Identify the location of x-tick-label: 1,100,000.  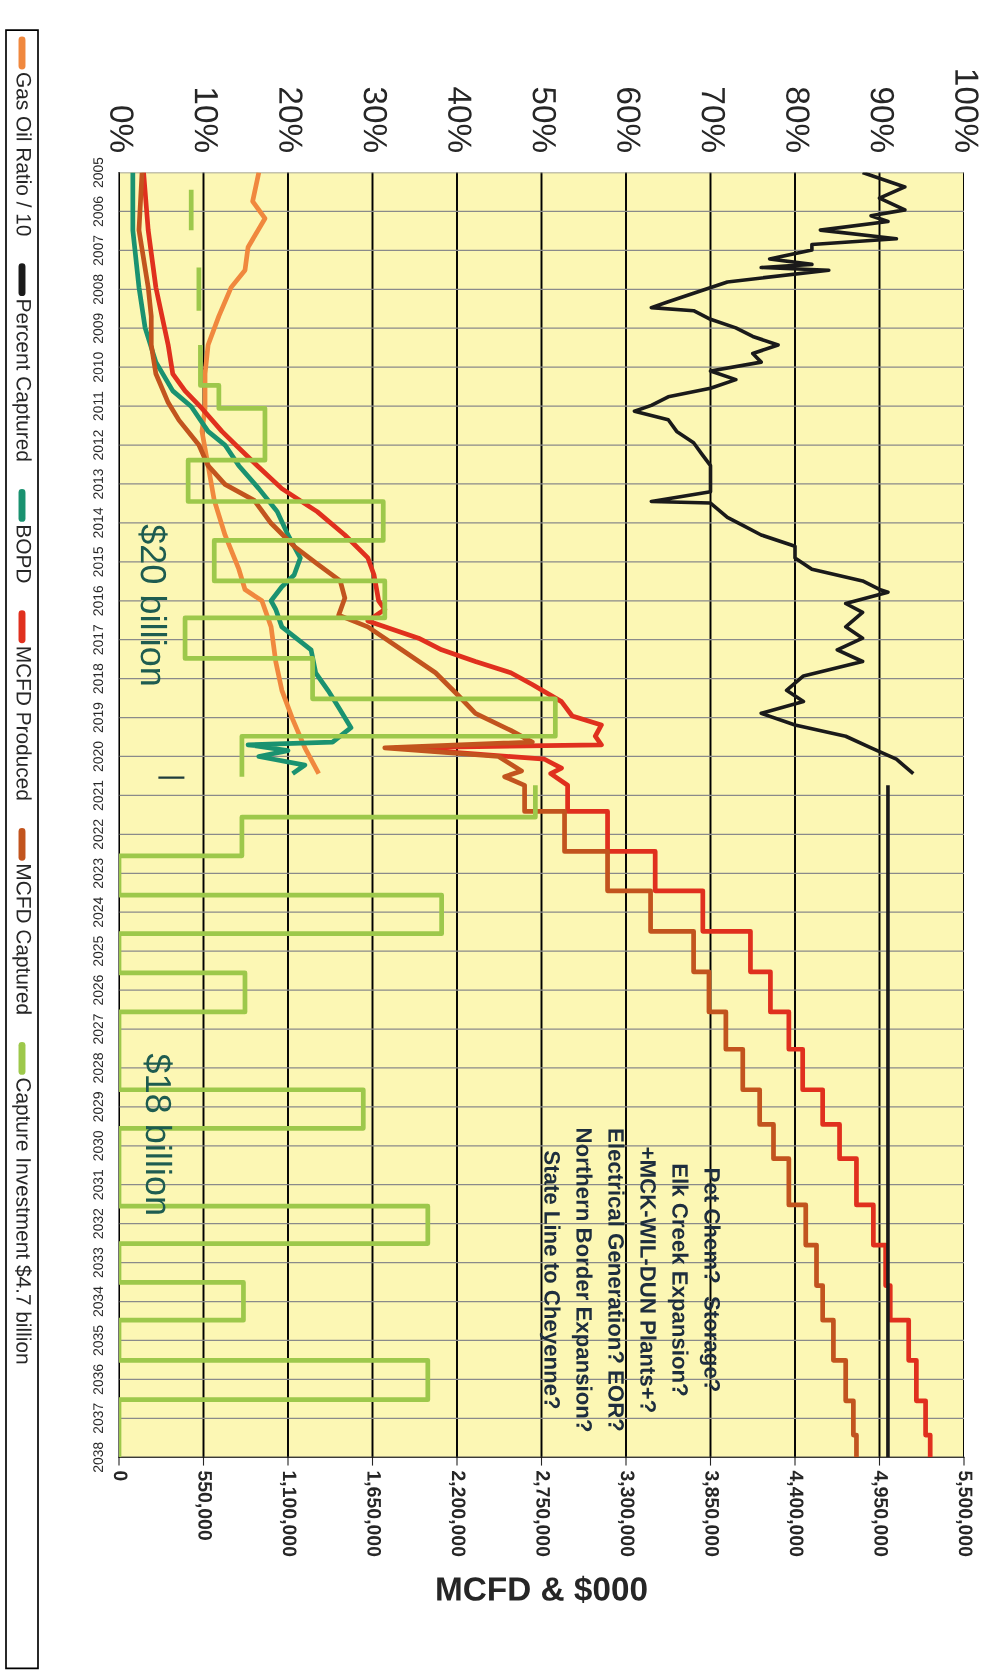
(288, 1514).